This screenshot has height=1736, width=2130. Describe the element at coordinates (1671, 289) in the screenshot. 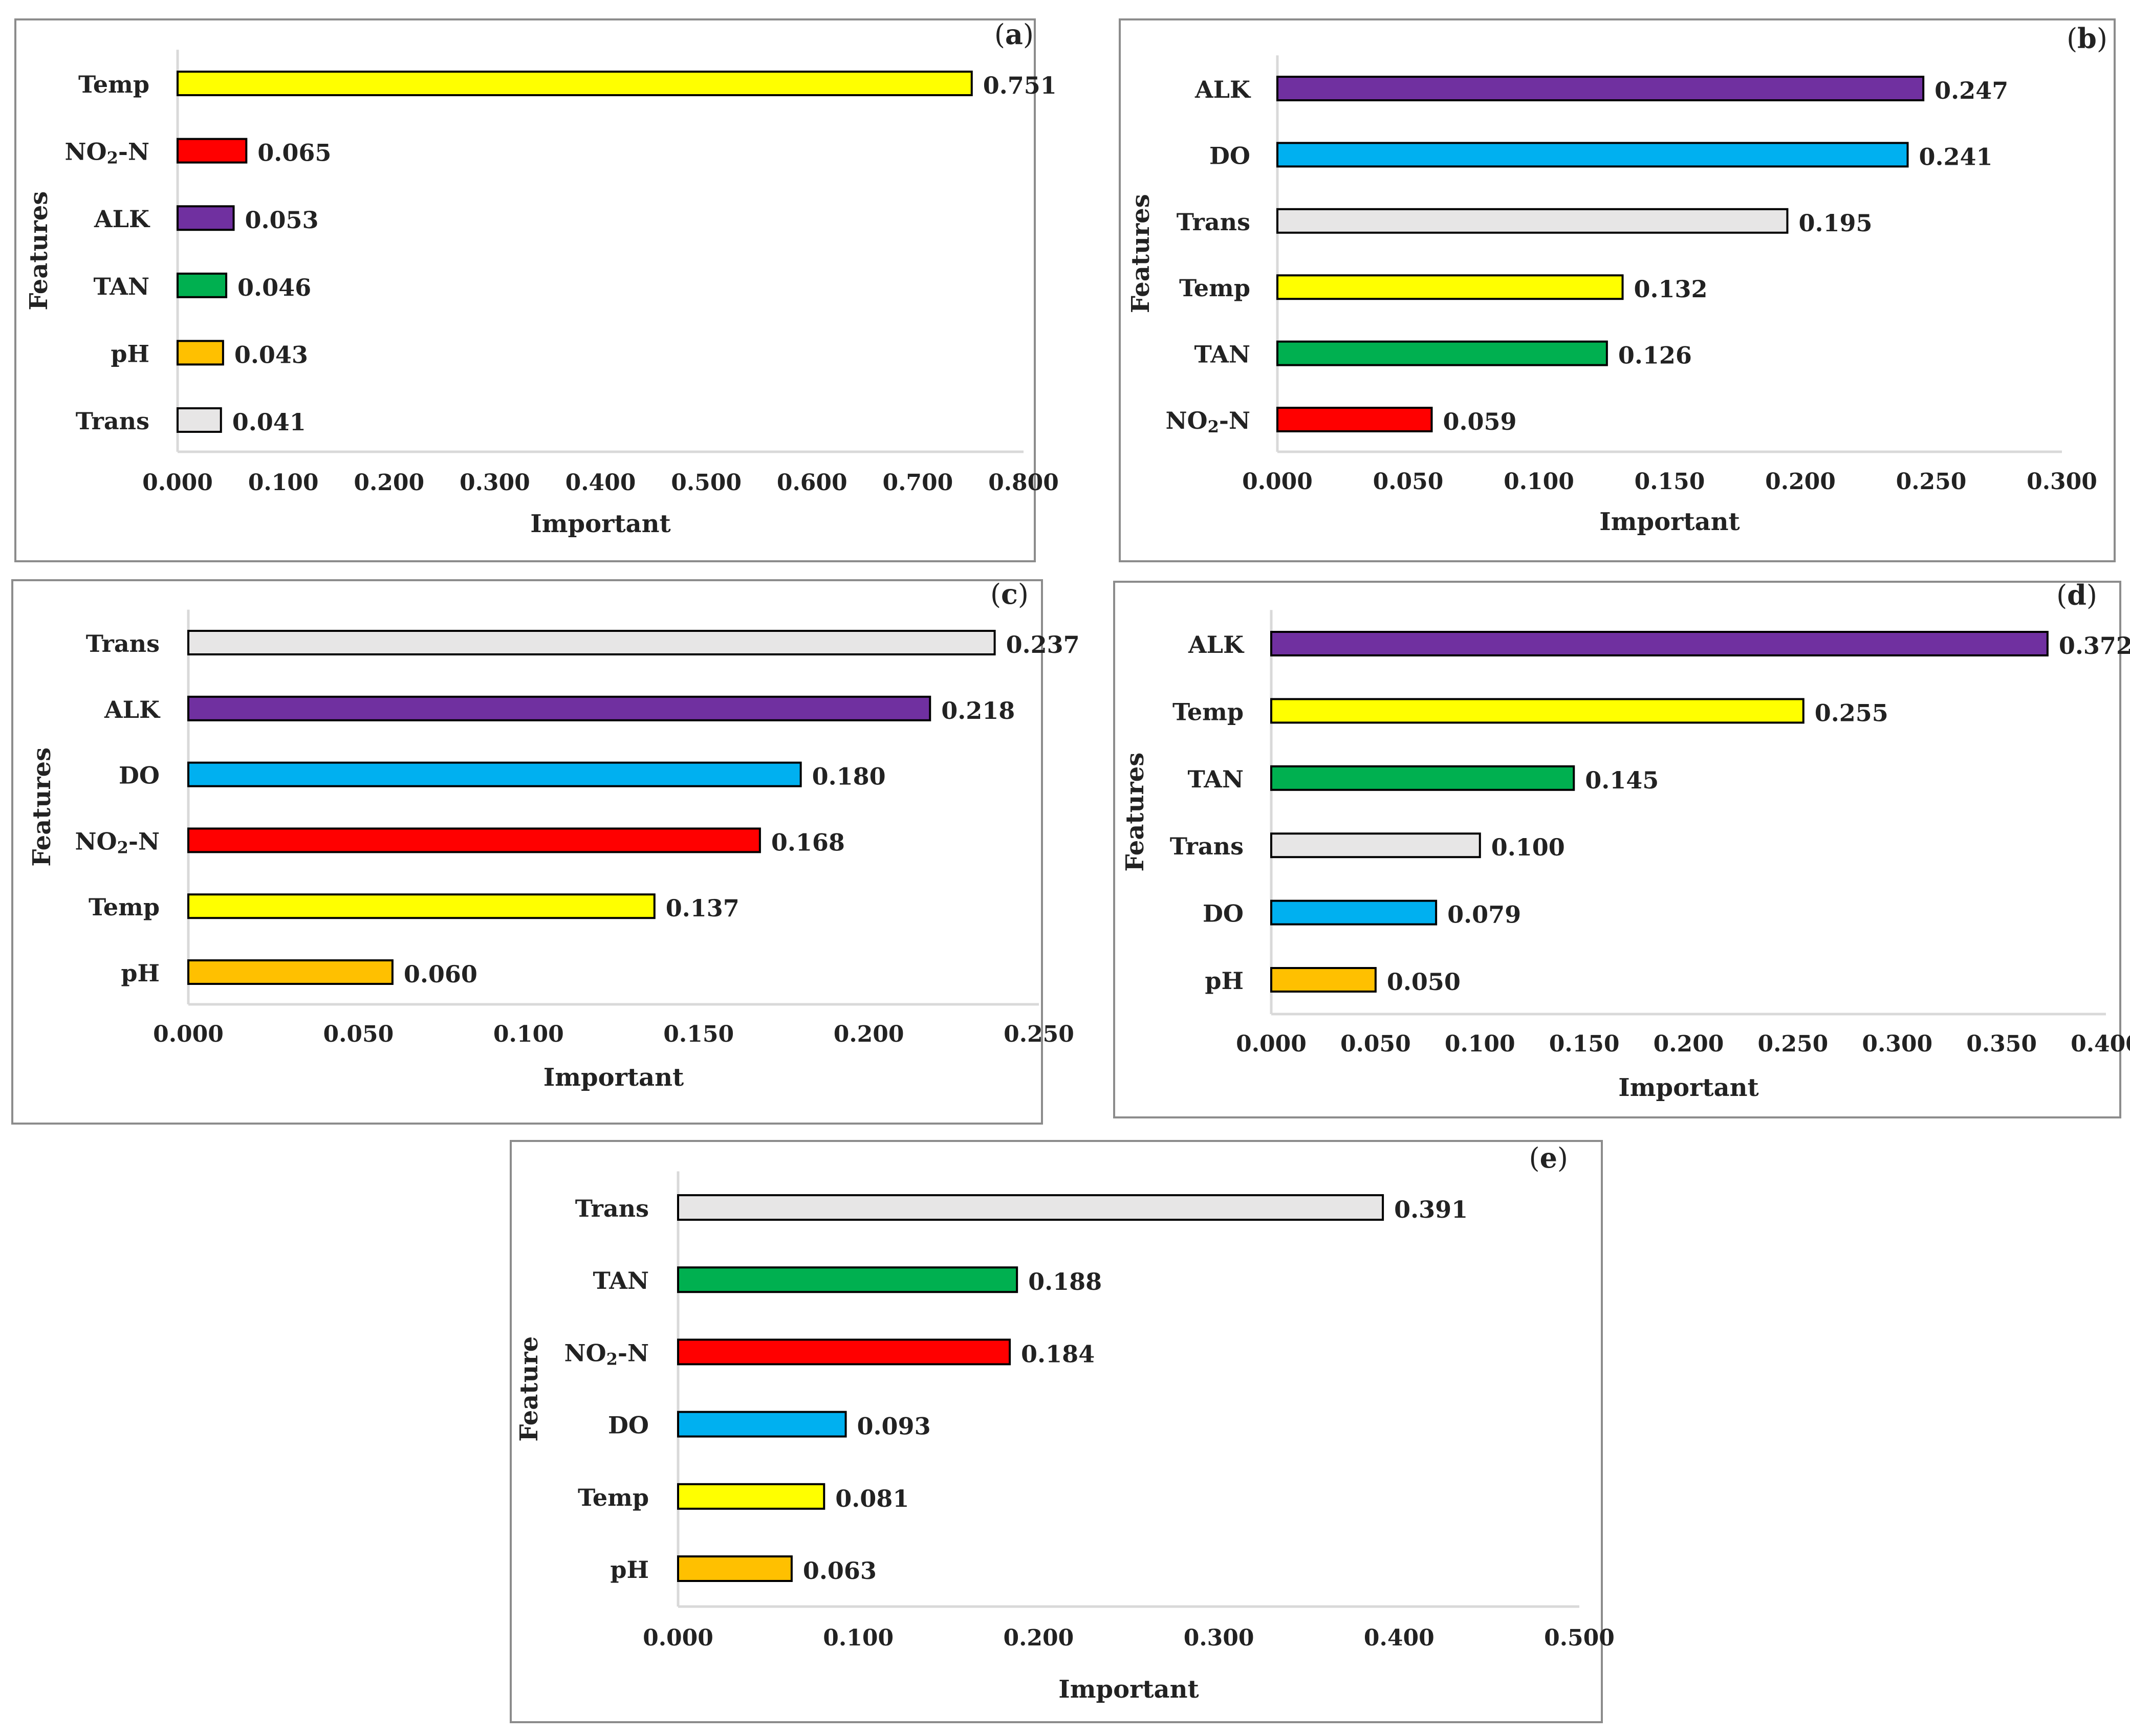

I see `value-label: 0.132` at that location.